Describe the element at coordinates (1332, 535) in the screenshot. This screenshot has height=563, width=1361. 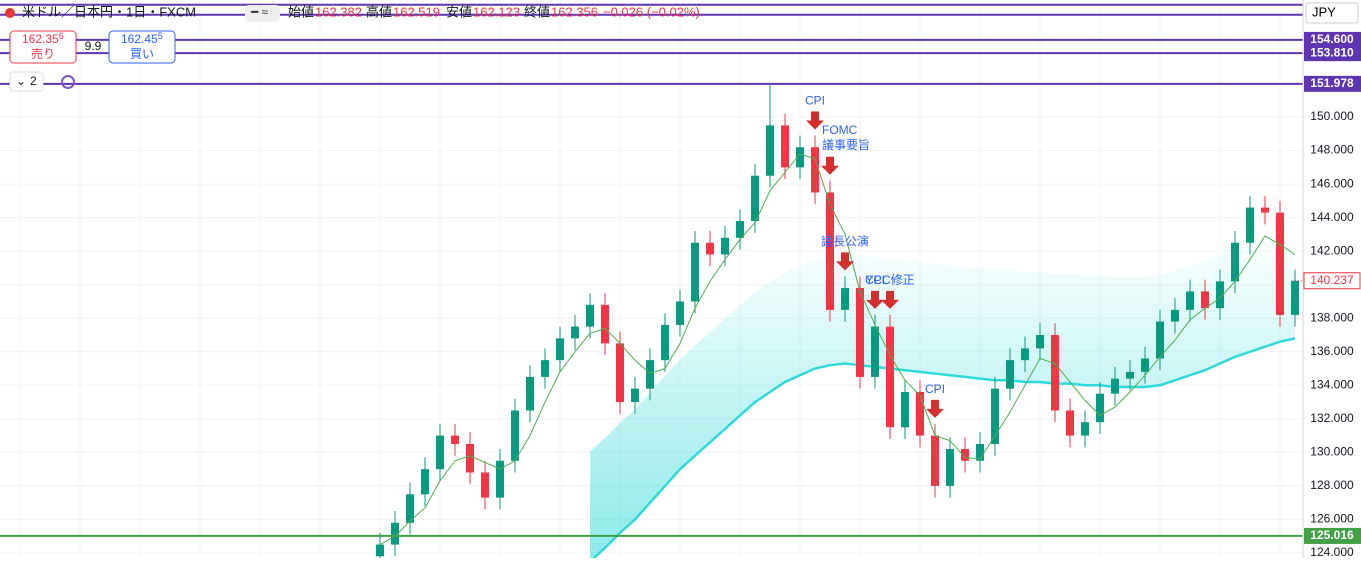
I see `level-label: 125.016` at that location.